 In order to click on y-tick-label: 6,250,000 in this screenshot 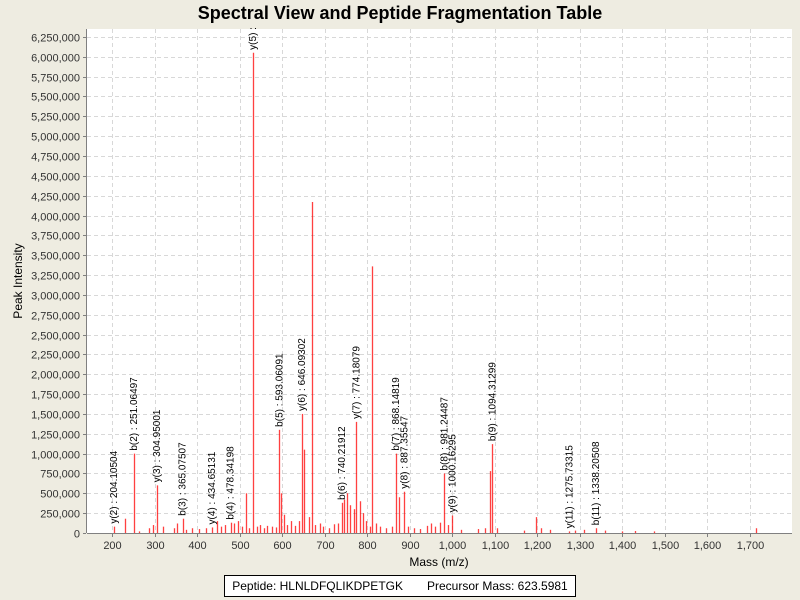, I will do `click(55, 39)`.